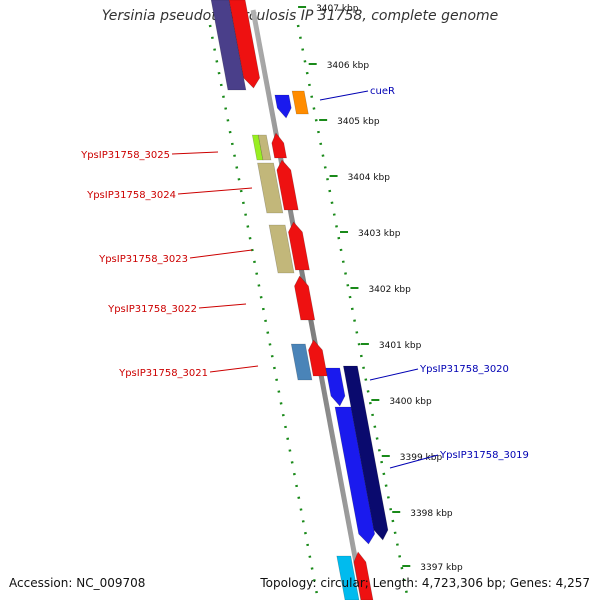 This screenshot has height=600, width=600. Describe the element at coordinates (300, 102) in the screenshot. I see `gene-orange-cuer` at that location.